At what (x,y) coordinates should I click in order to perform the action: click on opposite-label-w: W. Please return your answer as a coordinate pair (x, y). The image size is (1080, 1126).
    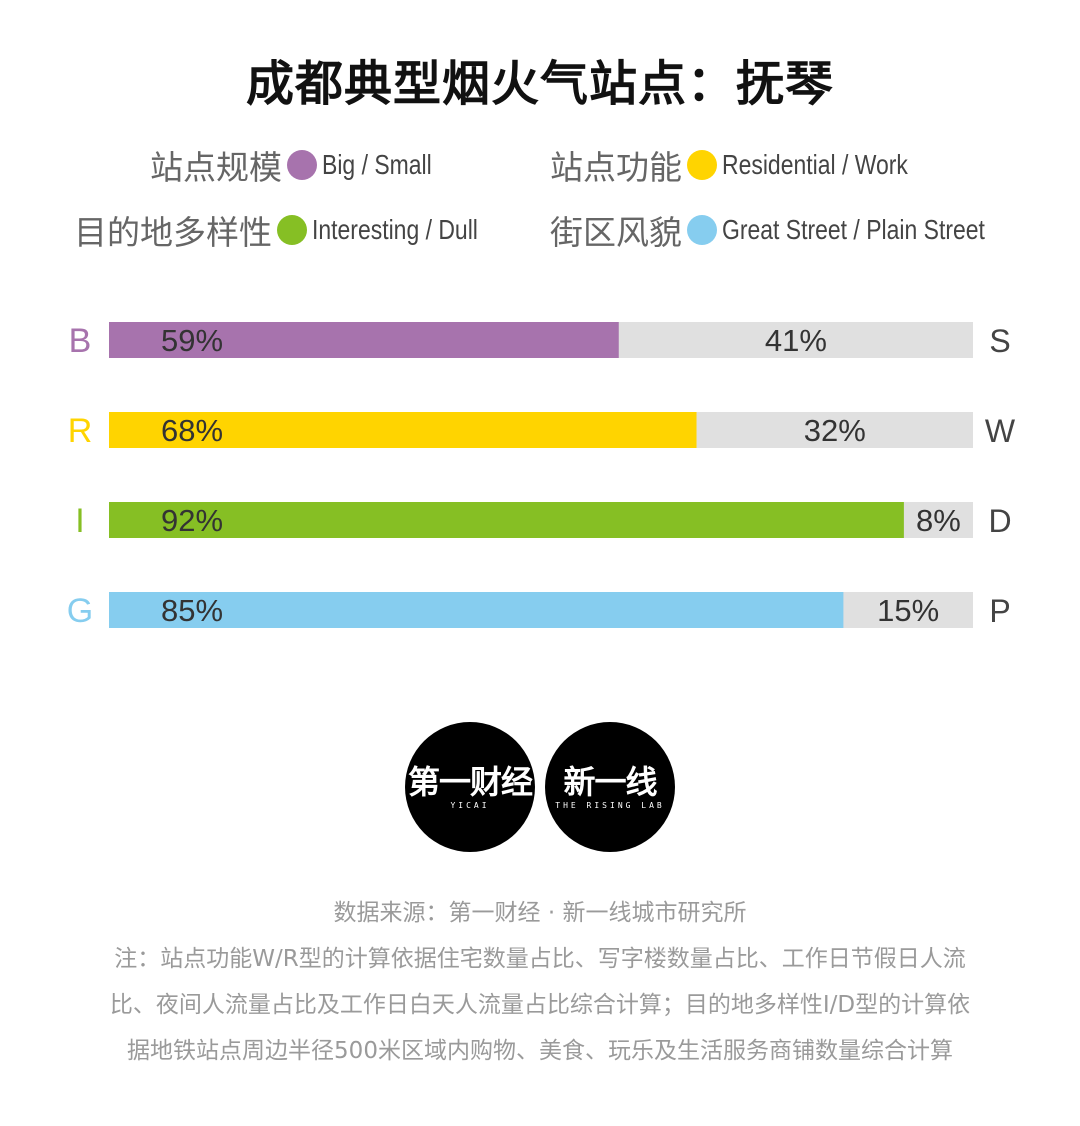
    Looking at the image, I should click on (1000, 431).